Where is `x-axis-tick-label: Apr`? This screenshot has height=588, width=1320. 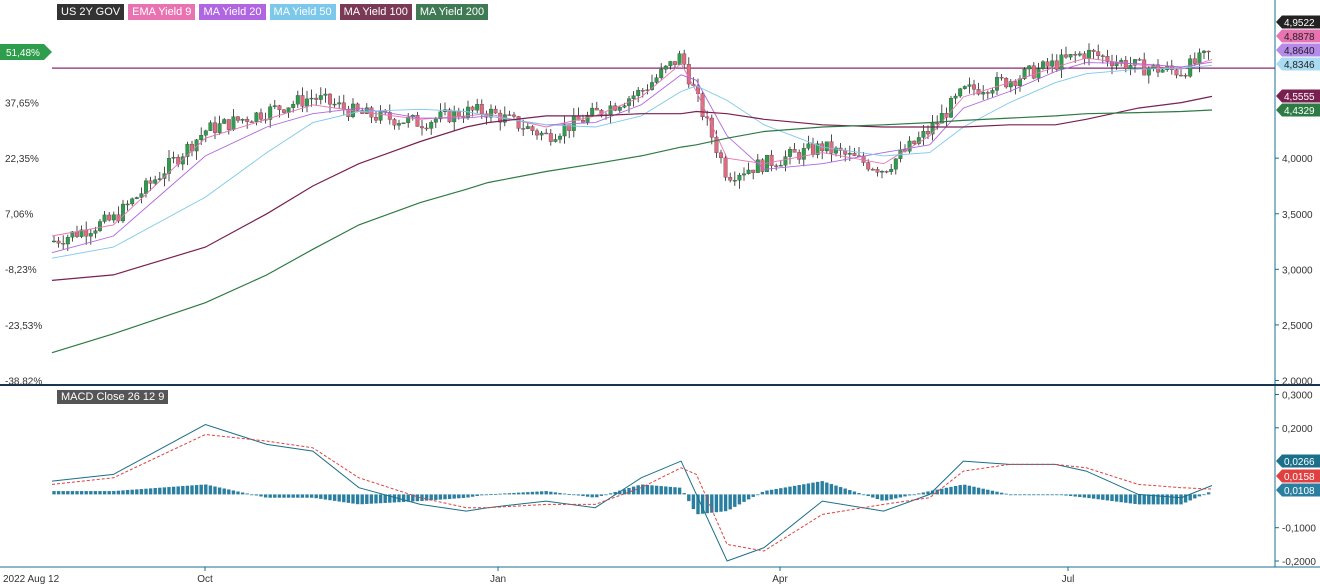 x-axis-tick-label: Apr is located at coordinates (780, 579).